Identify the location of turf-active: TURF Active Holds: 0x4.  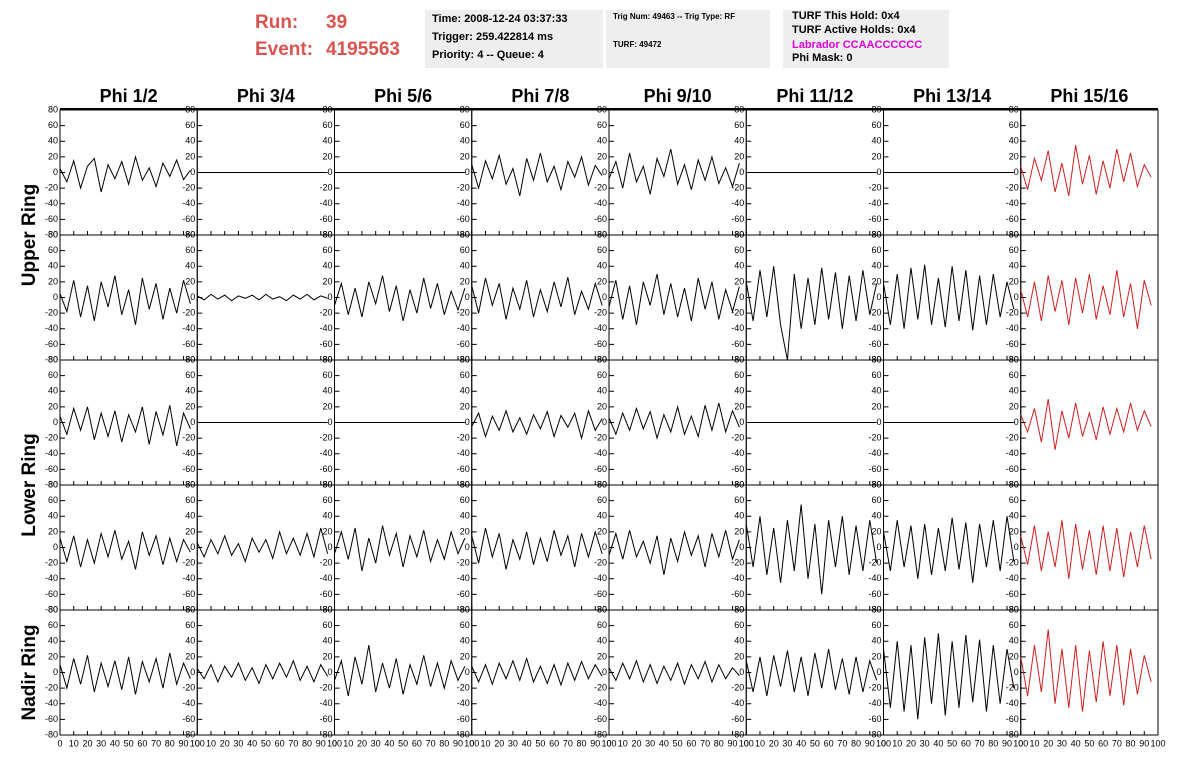
(854, 30).